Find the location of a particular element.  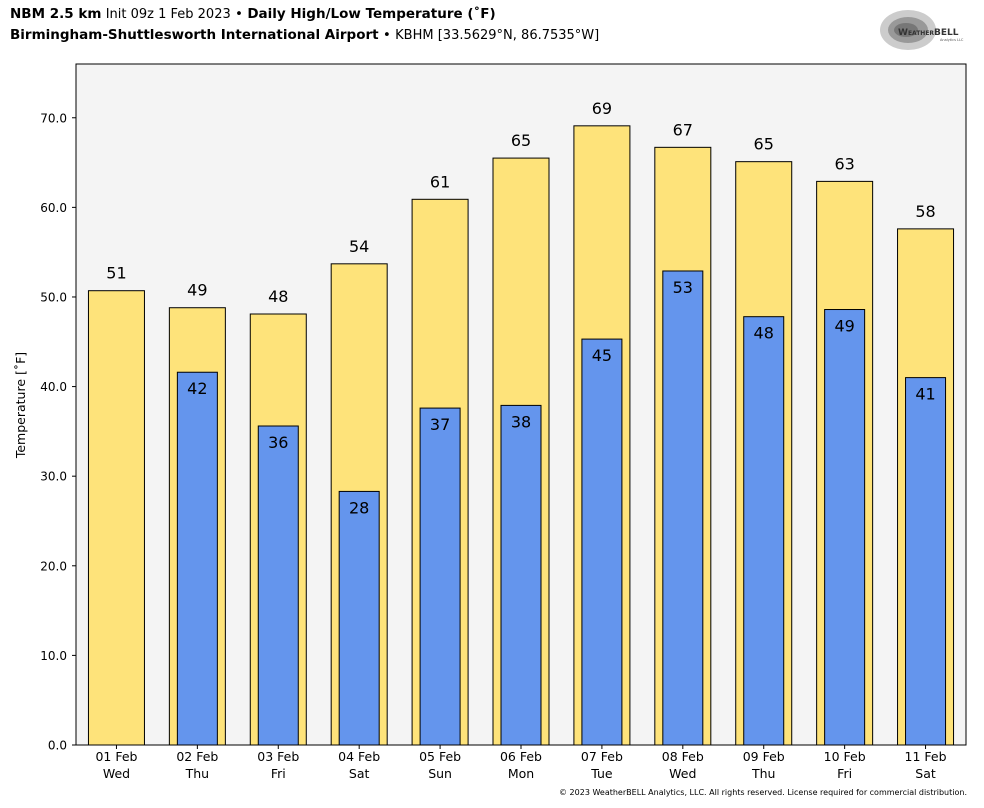

low-temp-label: 49 is located at coordinates (844, 326).